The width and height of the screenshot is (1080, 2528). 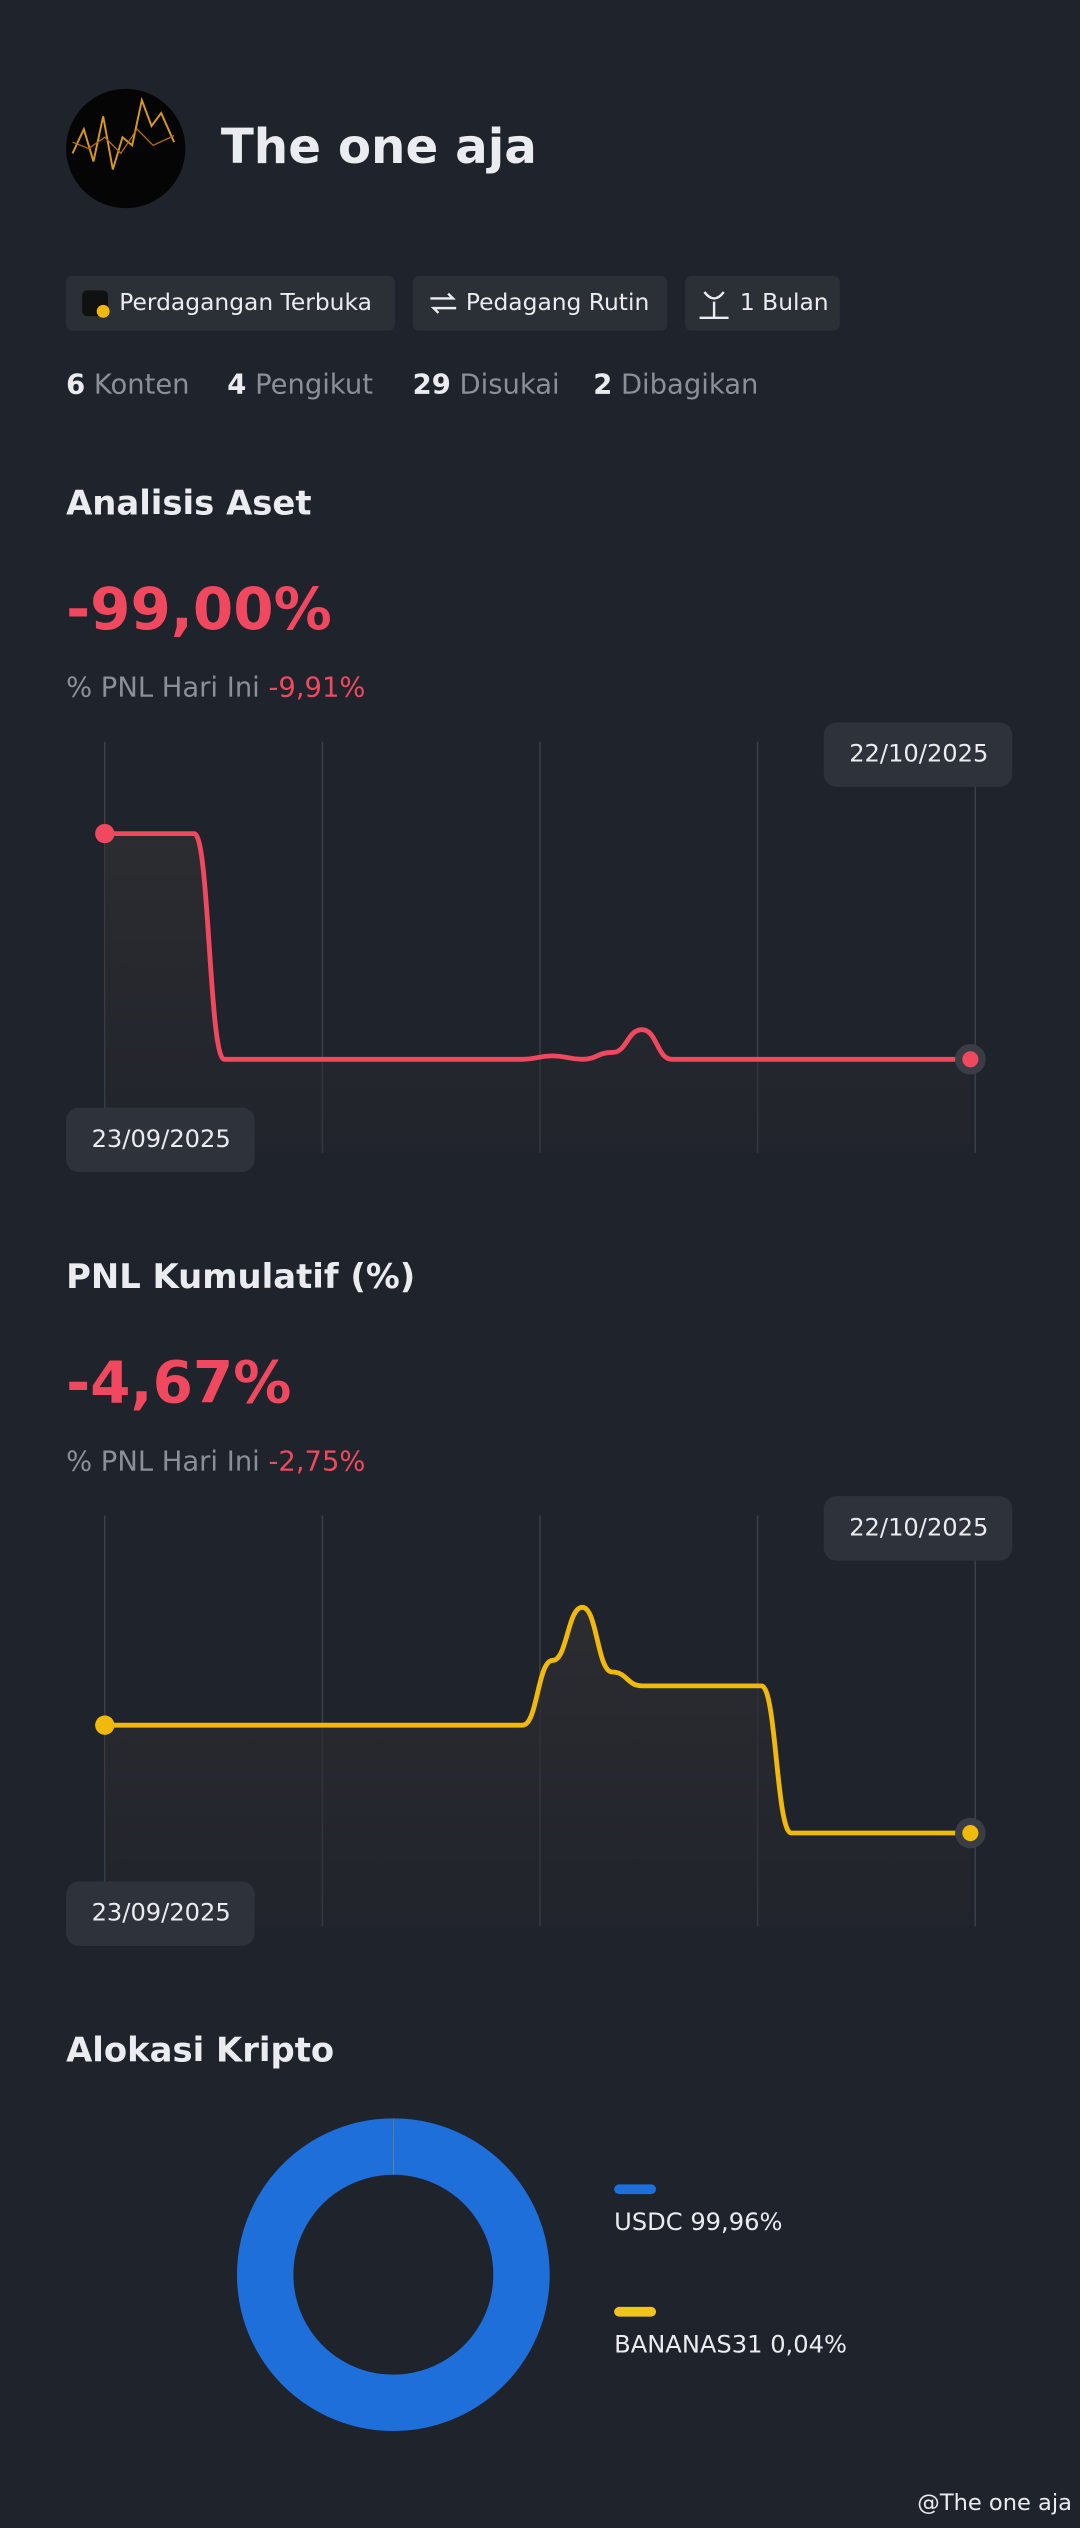 I want to click on stat-label: Pengikut, so click(x=314, y=384).